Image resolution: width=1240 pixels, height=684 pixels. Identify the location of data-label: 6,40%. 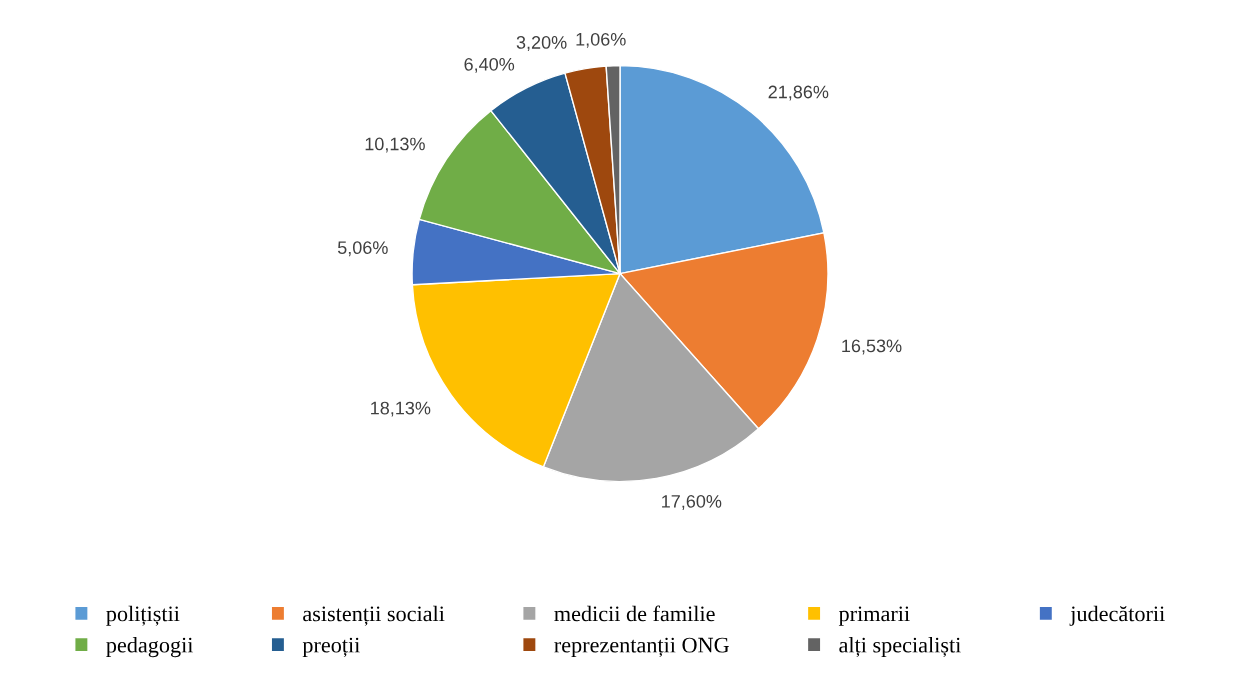
(489, 65).